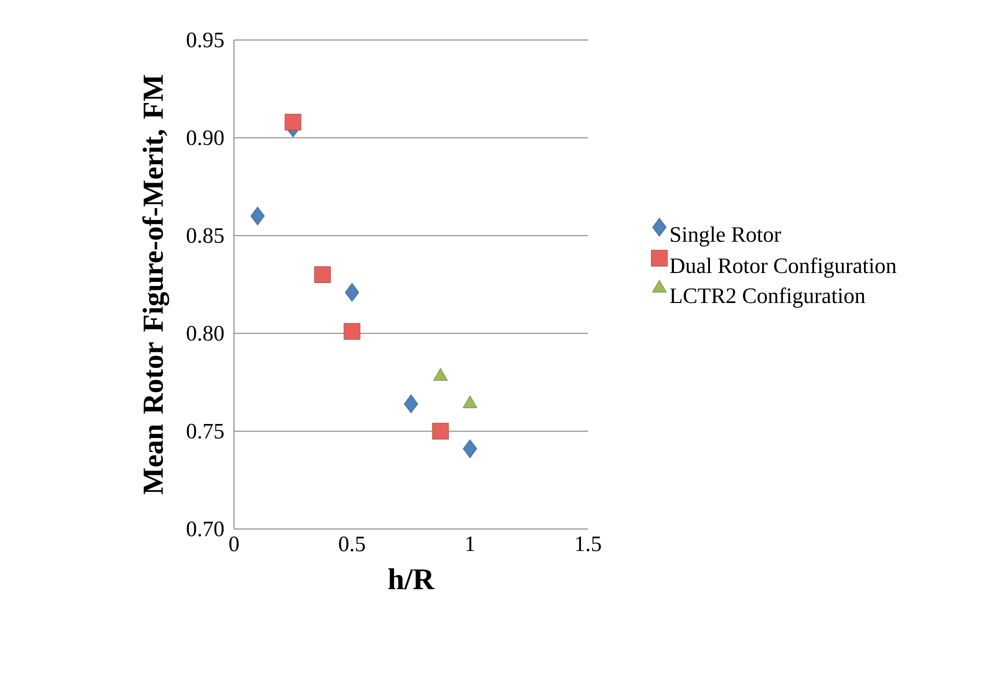 Image resolution: width=981 pixels, height=673 pixels. What do you see at coordinates (234, 544) in the screenshot?
I see `x-tick-label: 0` at bounding box center [234, 544].